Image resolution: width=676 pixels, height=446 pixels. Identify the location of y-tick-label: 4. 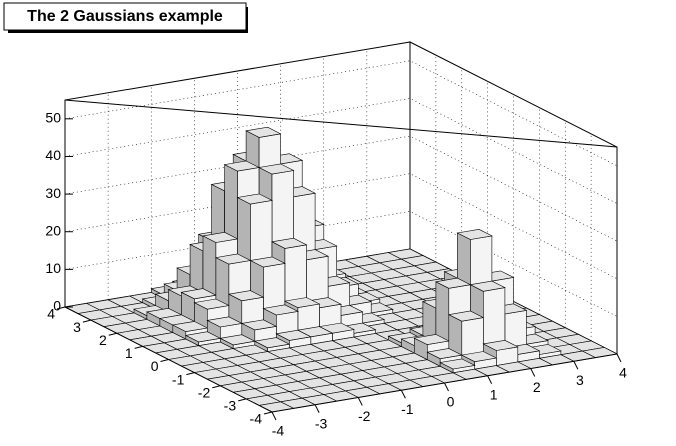
(51, 314).